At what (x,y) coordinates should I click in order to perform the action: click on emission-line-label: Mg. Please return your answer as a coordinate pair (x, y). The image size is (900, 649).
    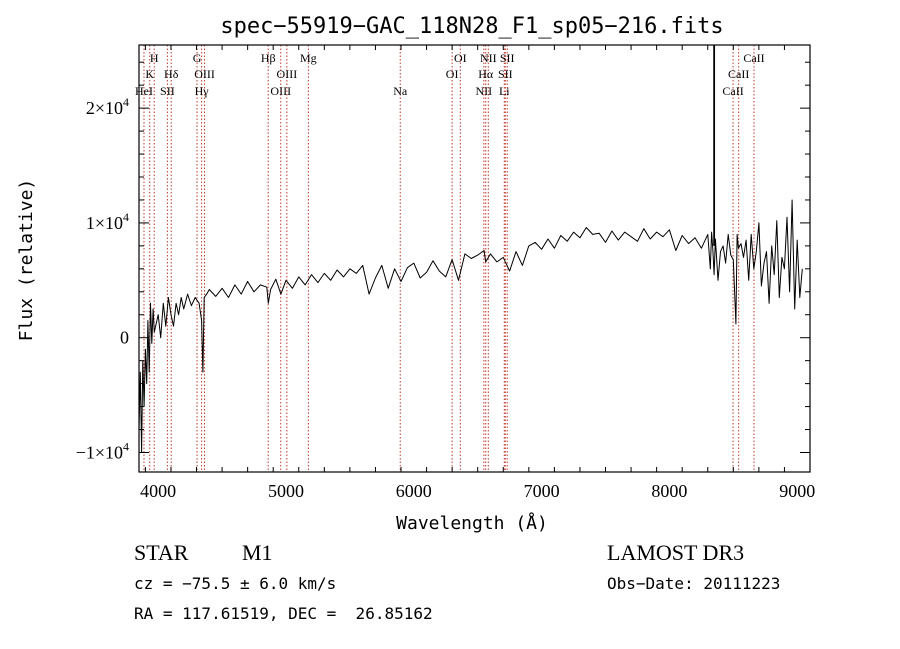
    Looking at the image, I should click on (308, 58).